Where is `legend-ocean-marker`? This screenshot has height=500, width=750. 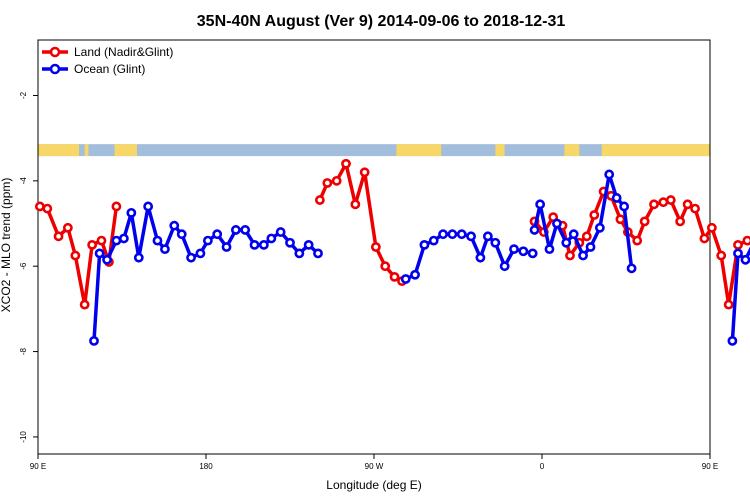
legend-ocean-marker is located at coordinates (55, 69).